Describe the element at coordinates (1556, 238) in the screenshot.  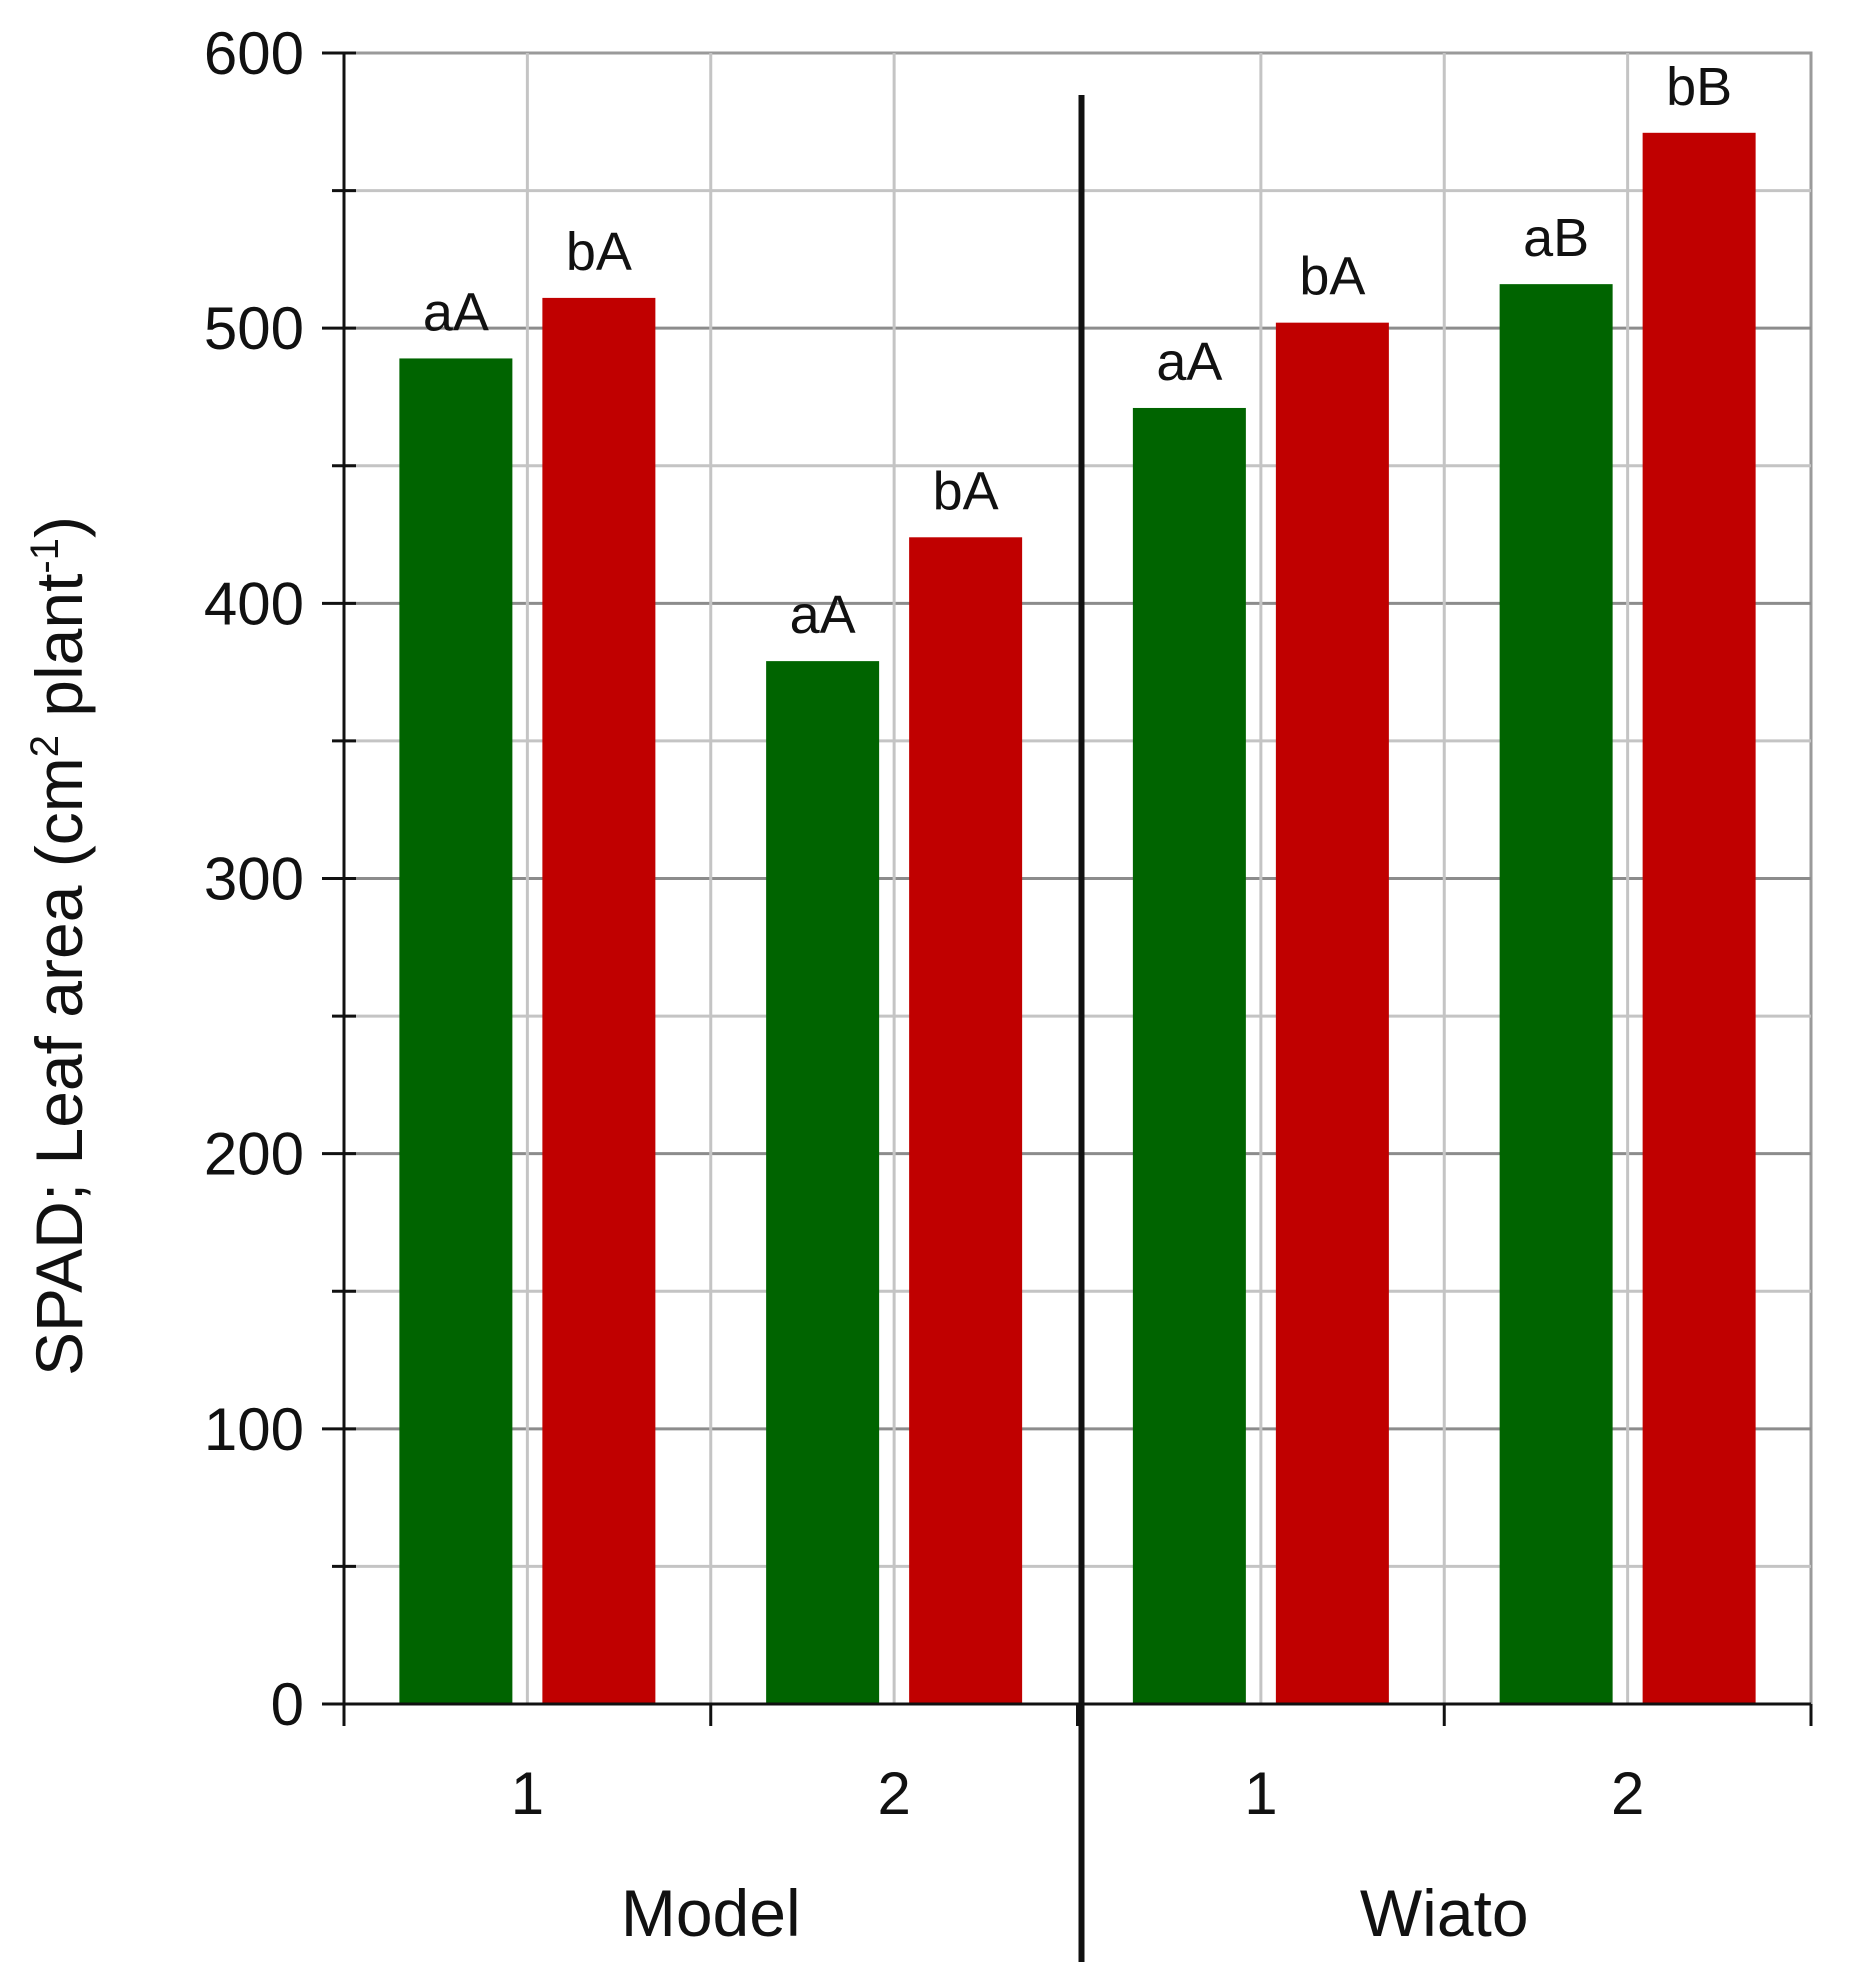
I see `data-label: aB` at that location.